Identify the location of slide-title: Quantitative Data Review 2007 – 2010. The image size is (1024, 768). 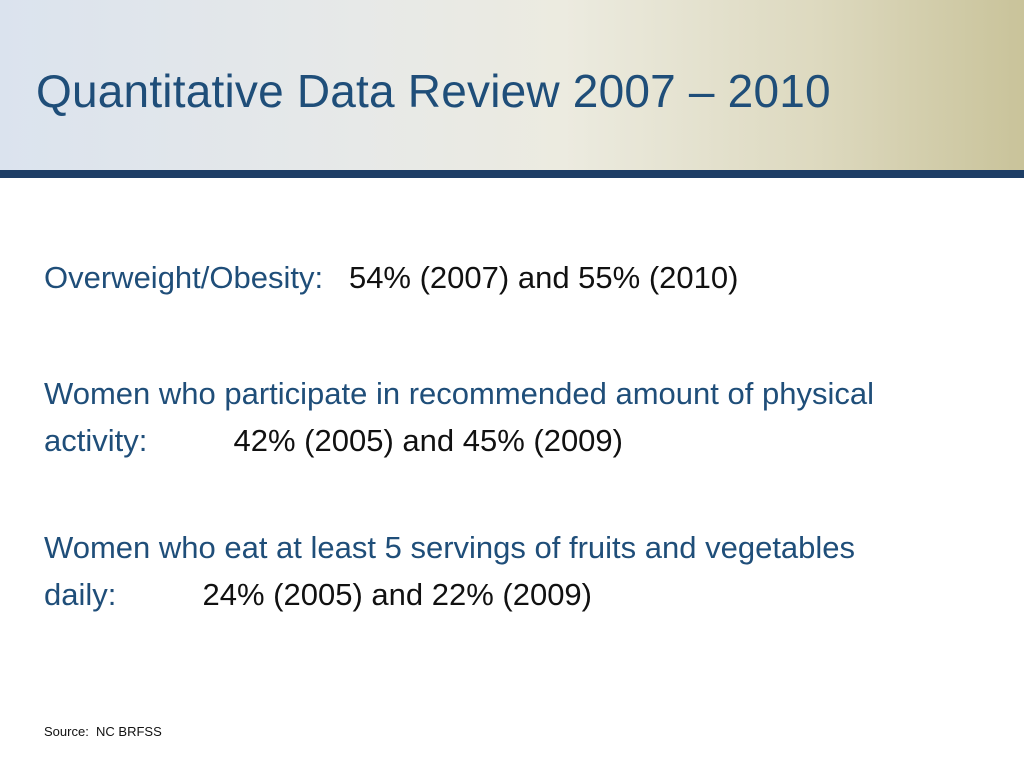
(433, 91).